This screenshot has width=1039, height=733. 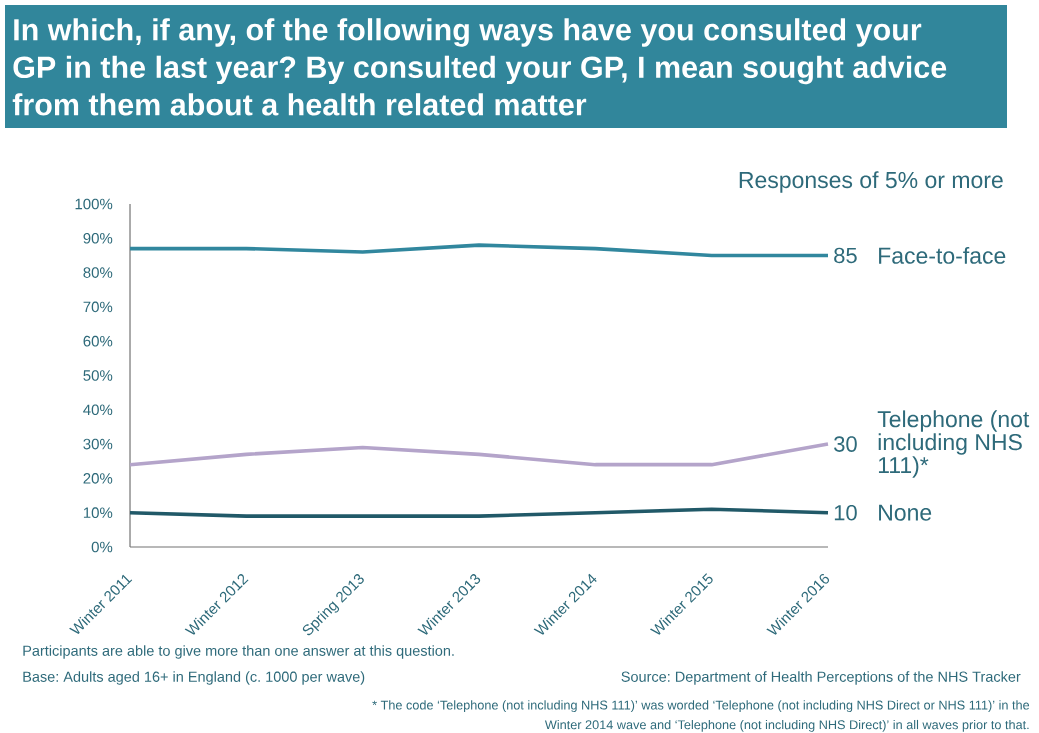 What do you see at coordinates (871, 182) in the screenshot?
I see `chart-subtitle: Responses of 5% or more` at bounding box center [871, 182].